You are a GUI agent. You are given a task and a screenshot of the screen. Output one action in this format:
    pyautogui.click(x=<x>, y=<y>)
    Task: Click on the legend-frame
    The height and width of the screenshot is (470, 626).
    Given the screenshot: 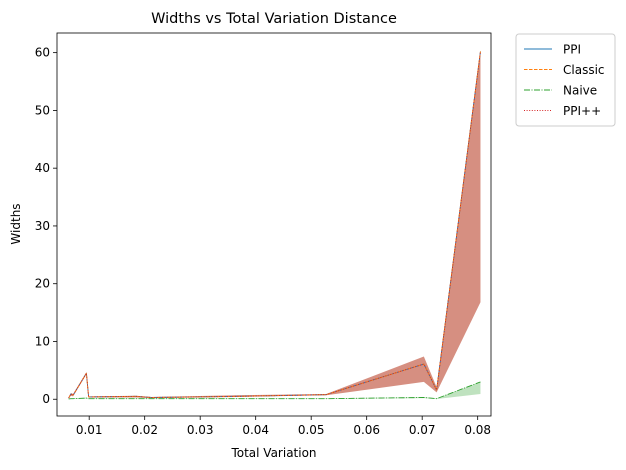 What is the action you would take?
    pyautogui.click(x=565, y=80)
    